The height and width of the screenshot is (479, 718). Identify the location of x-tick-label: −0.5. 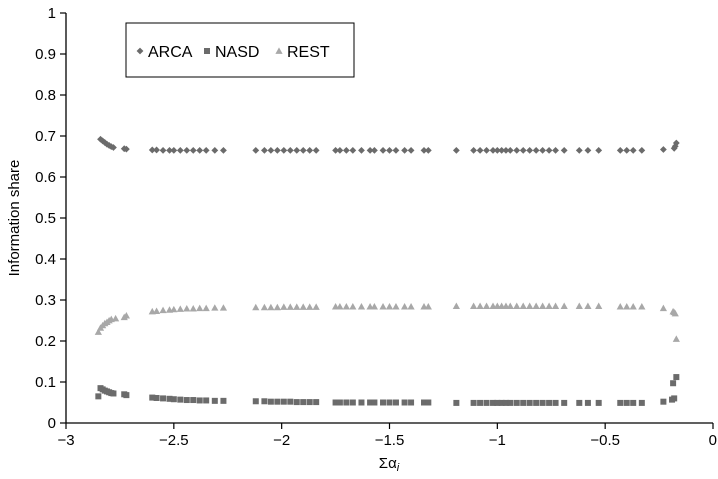
(605, 440).